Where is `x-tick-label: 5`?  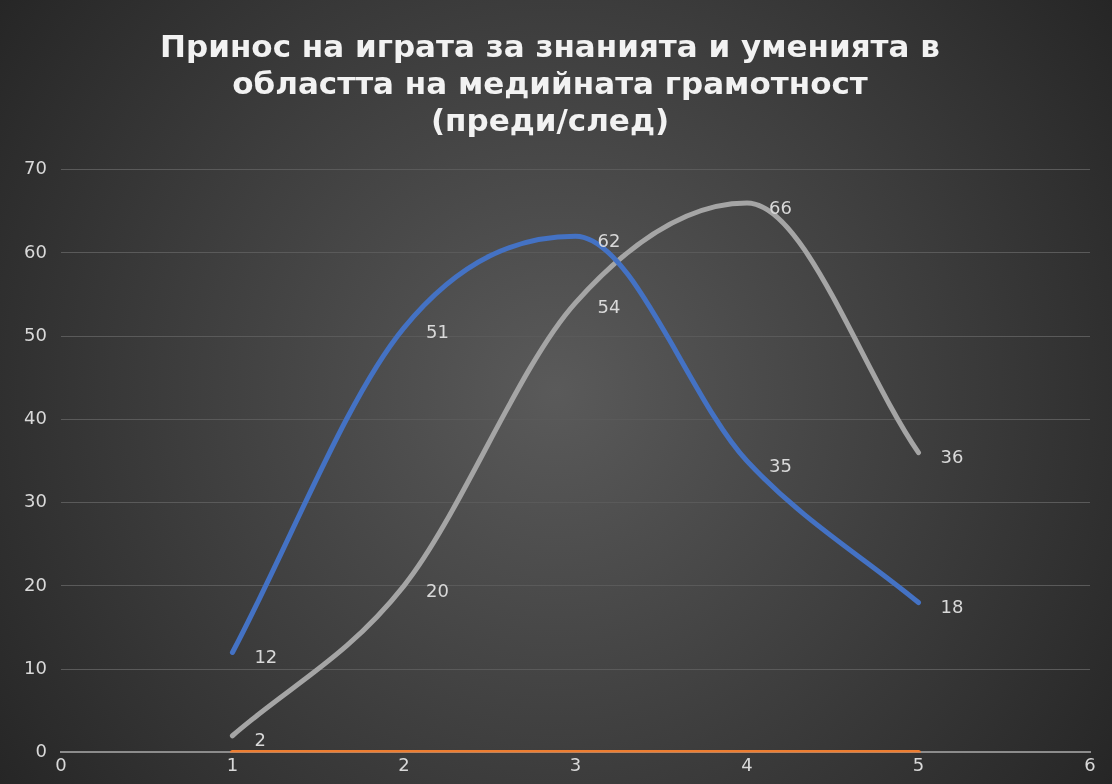 x-tick-label: 5 is located at coordinates (918, 764).